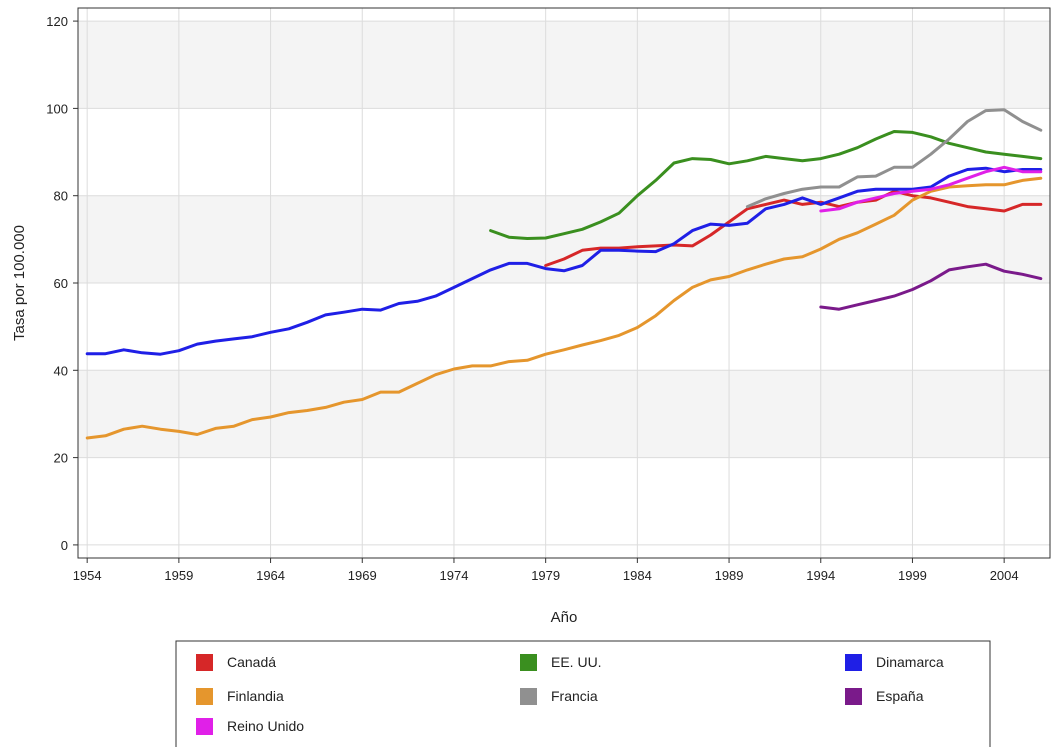 The image size is (1058, 747). I want to click on x-tick-label: 2004, so click(1004, 575).